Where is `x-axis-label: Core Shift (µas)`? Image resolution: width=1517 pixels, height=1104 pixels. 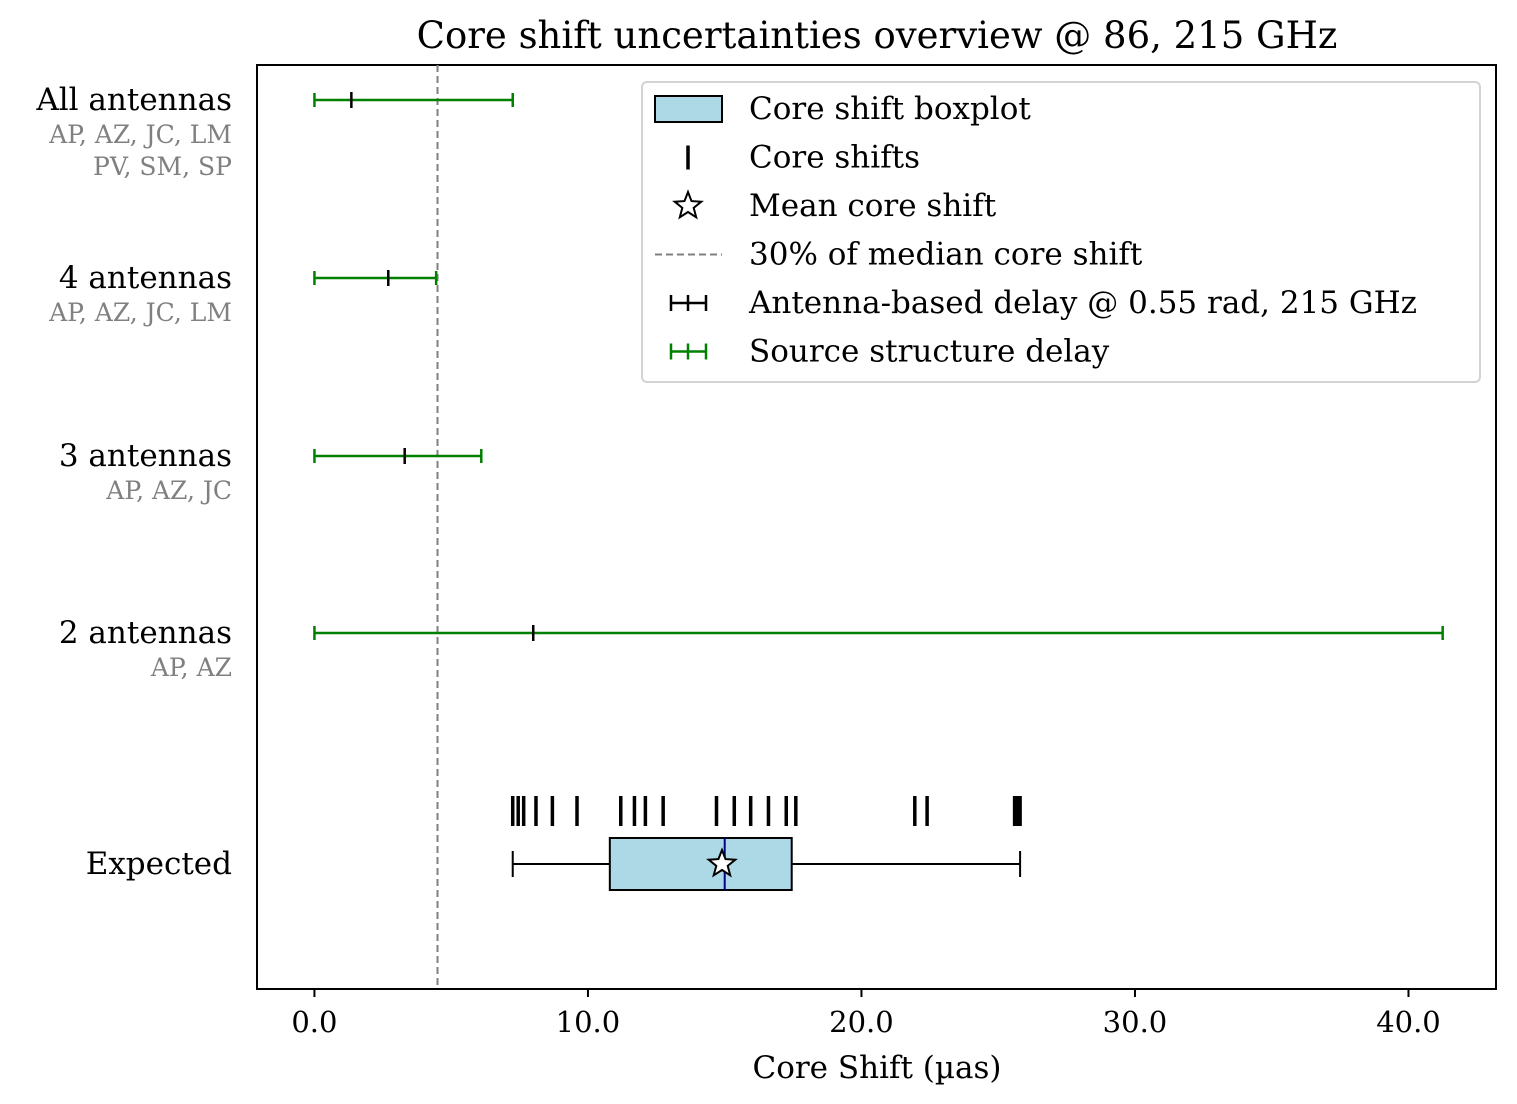
x-axis-label: Core Shift (µas) is located at coordinates (876, 1068).